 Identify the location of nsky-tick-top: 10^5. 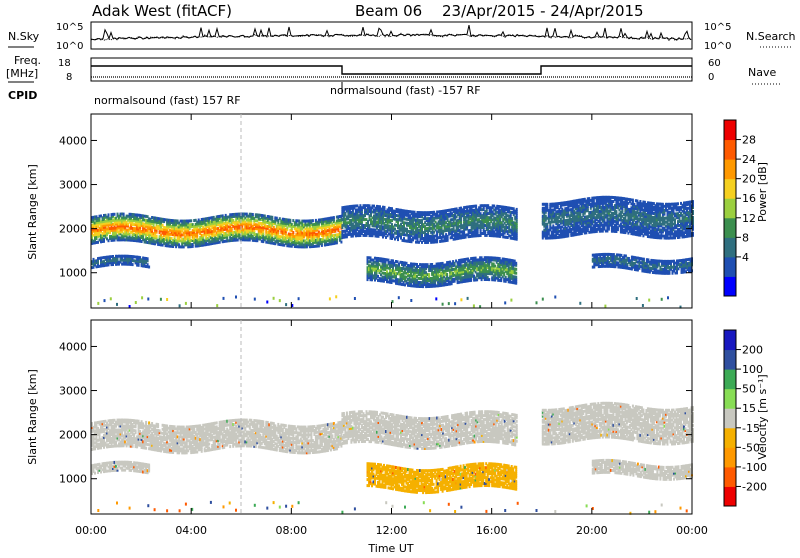
(69, 27).